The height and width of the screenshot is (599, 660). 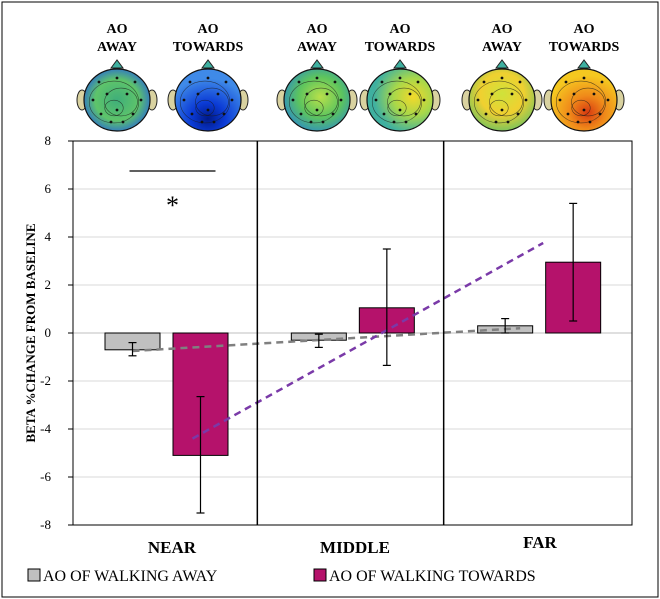 What do you see at coordinates (48, 140) in the screenshot?
I see `y-tick-label: 8` at bounding box center [48, 140].